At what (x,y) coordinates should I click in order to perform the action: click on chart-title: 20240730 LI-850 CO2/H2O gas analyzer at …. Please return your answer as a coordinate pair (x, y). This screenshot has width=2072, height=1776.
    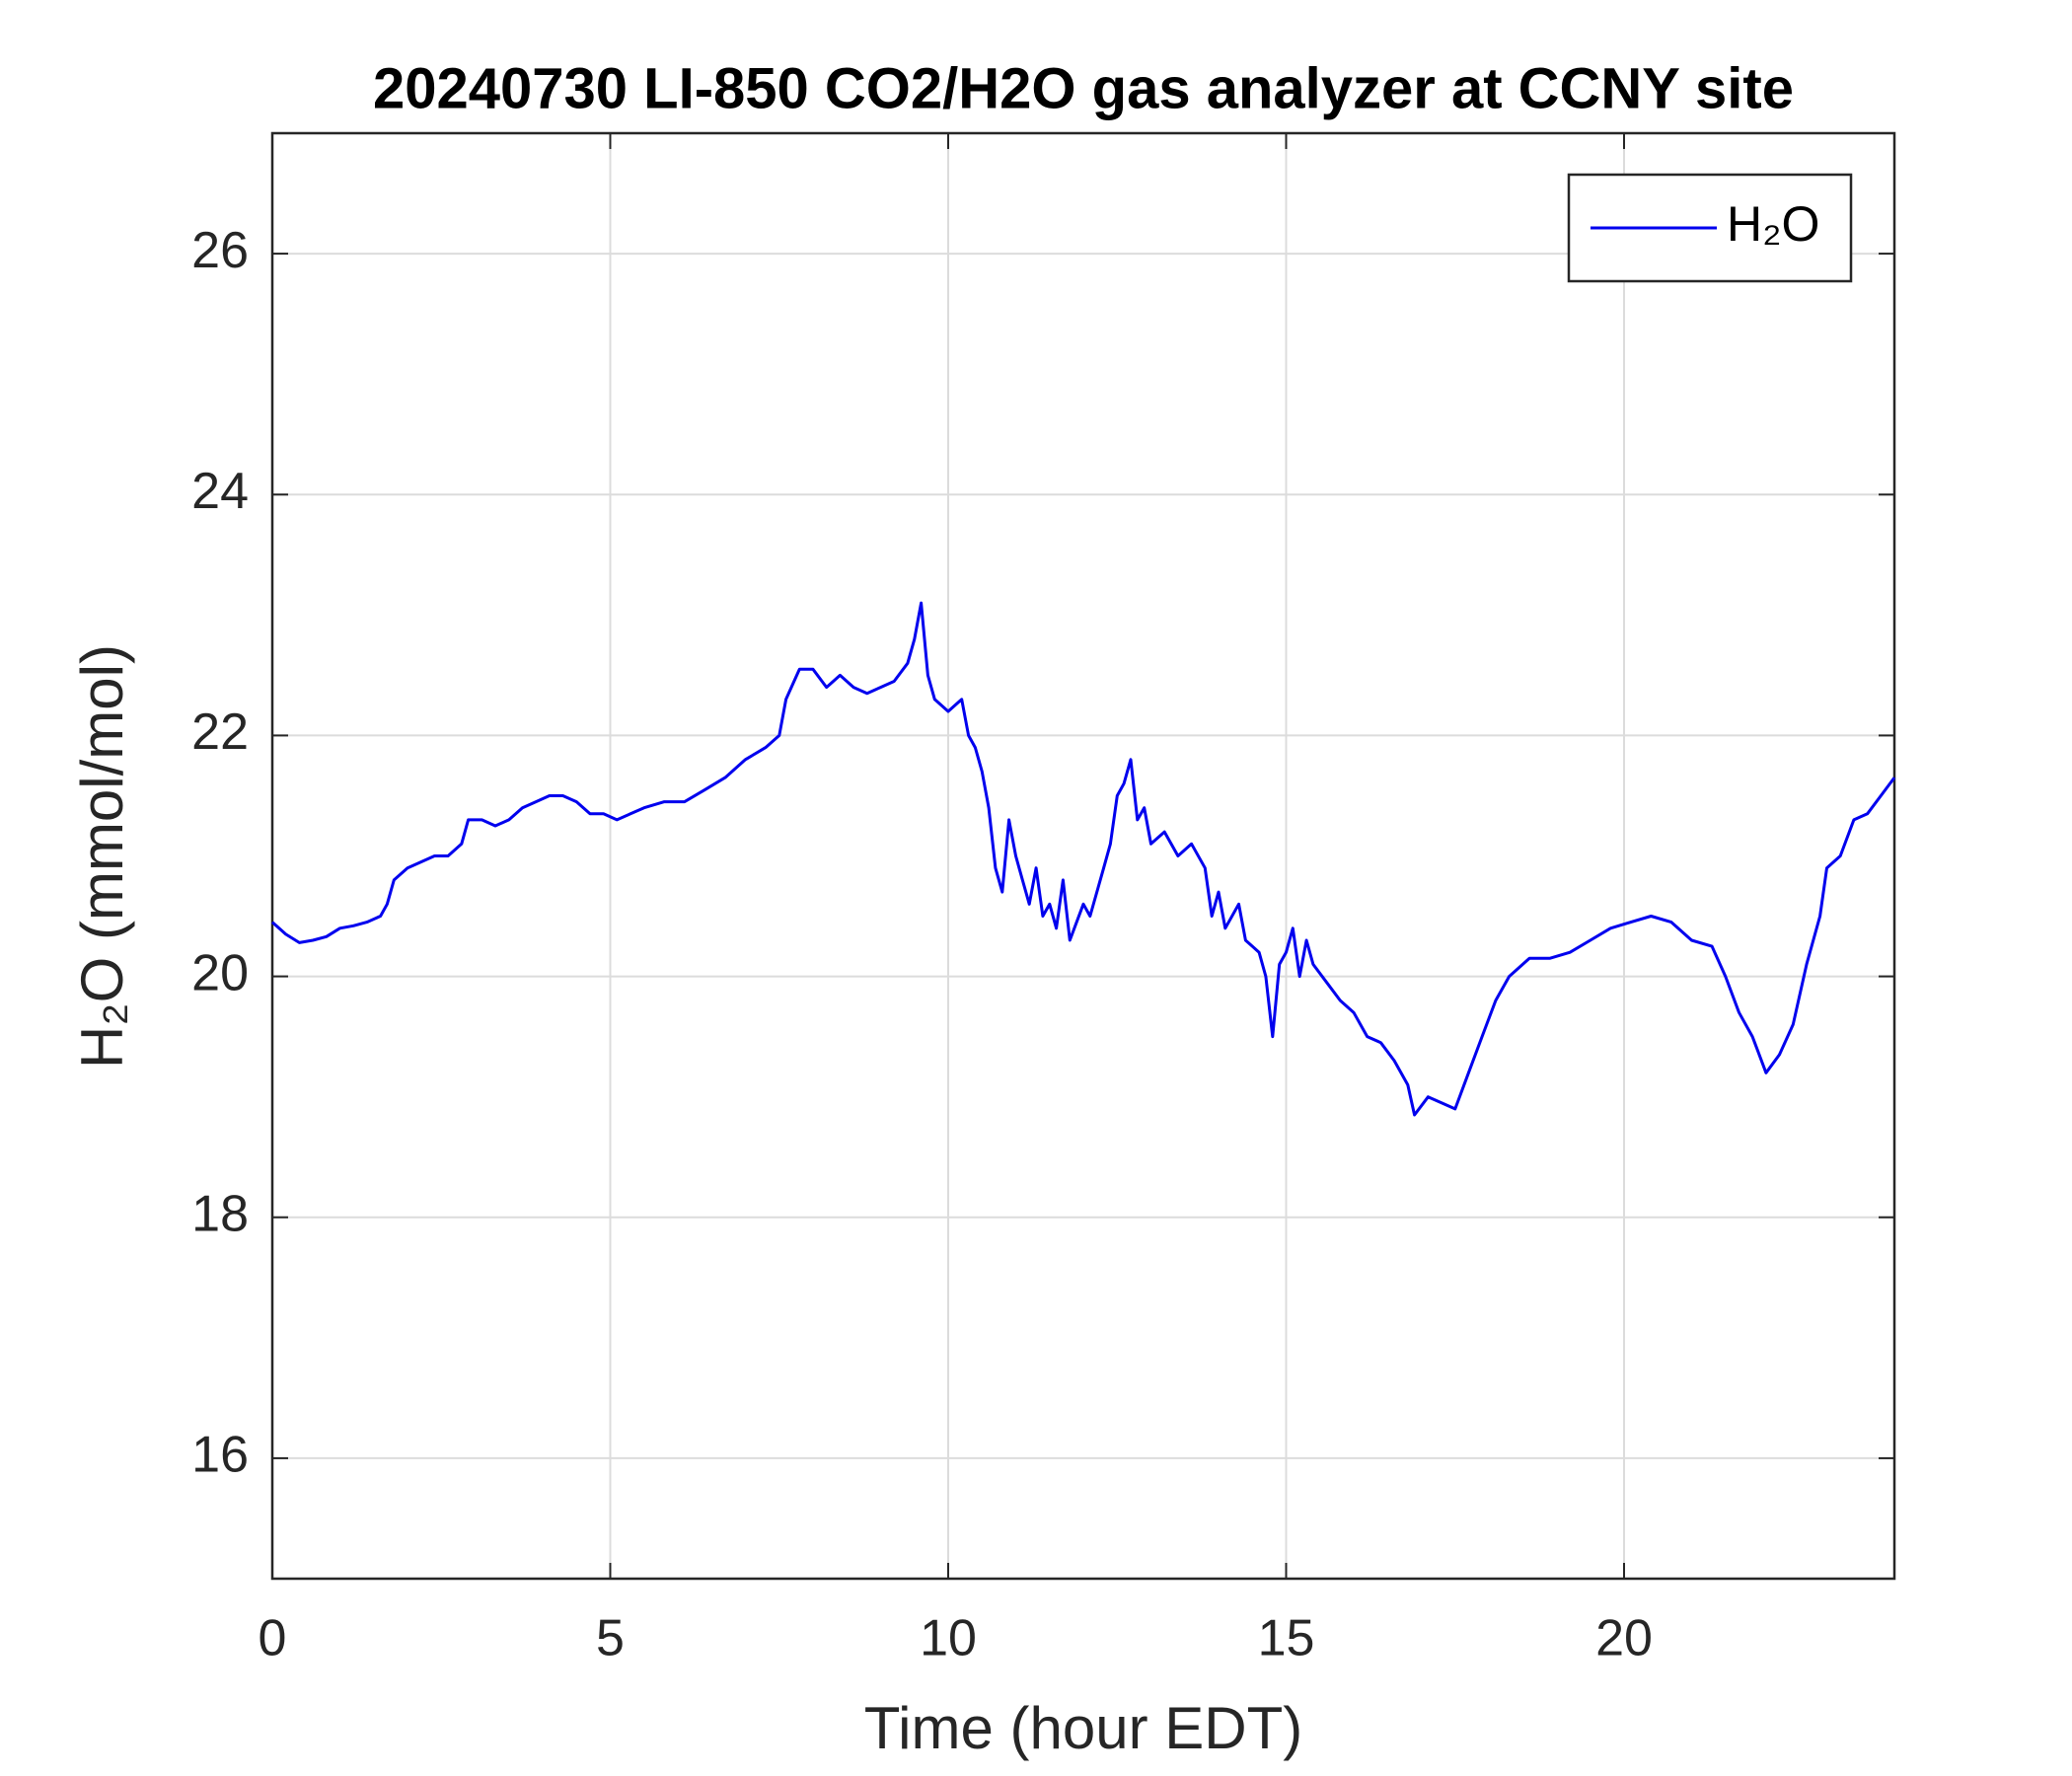
    Looking at the image, I should click on (1083, 88).